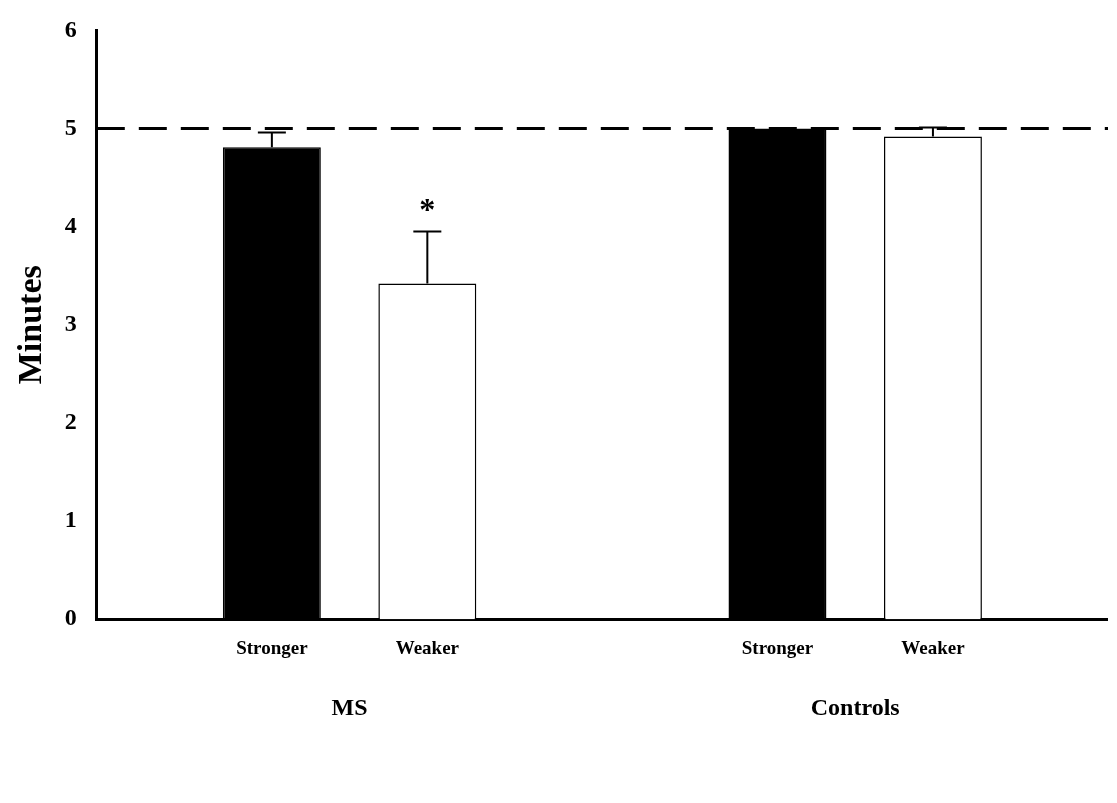 The width and height of the screenshot is (1117, 803). What do you see at coordinates (427, 647) in the screenshot?
I see `series-label: Weaker` at bounding box center [427, 647].